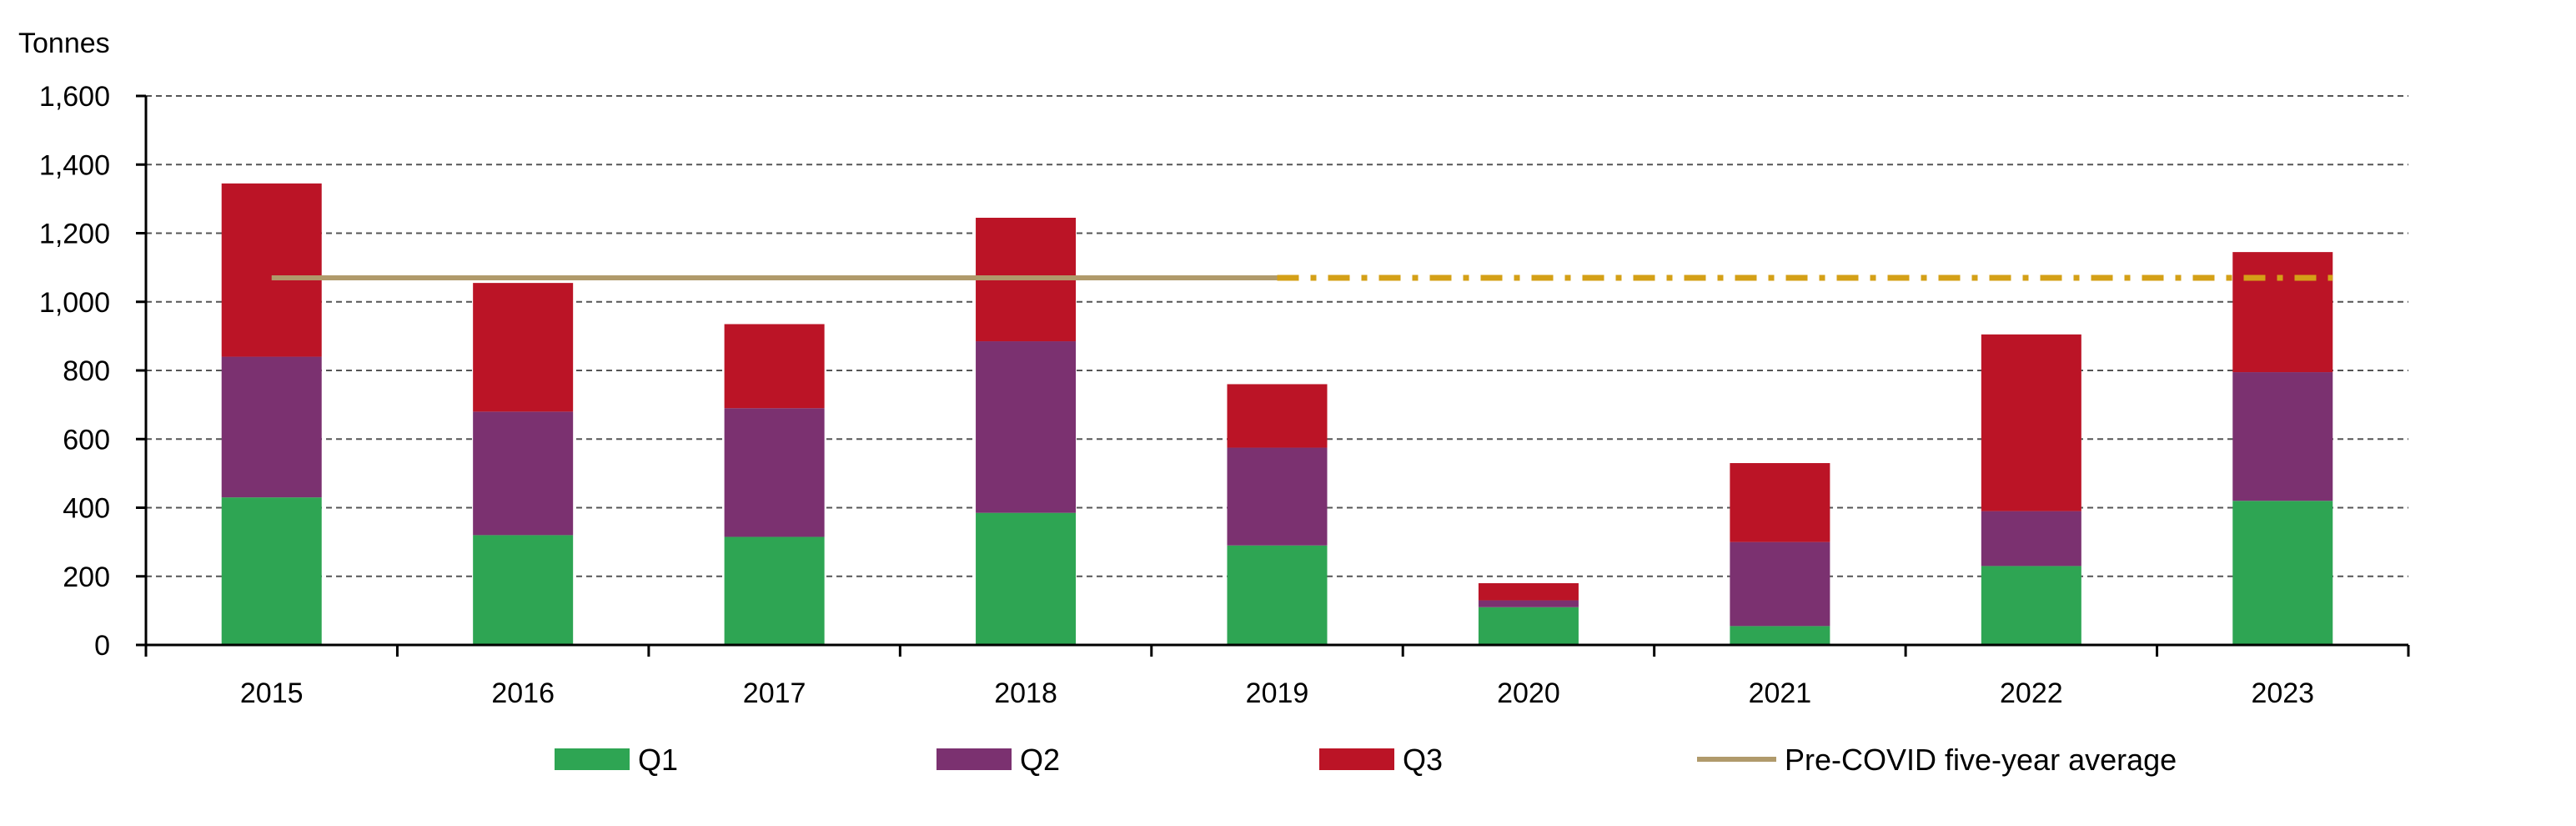 The width and height of the screenshot is (2576, 826). Describe the element at coordinates (1277, 496) in the screenshot. I see `bar-q2-2019` at that location.